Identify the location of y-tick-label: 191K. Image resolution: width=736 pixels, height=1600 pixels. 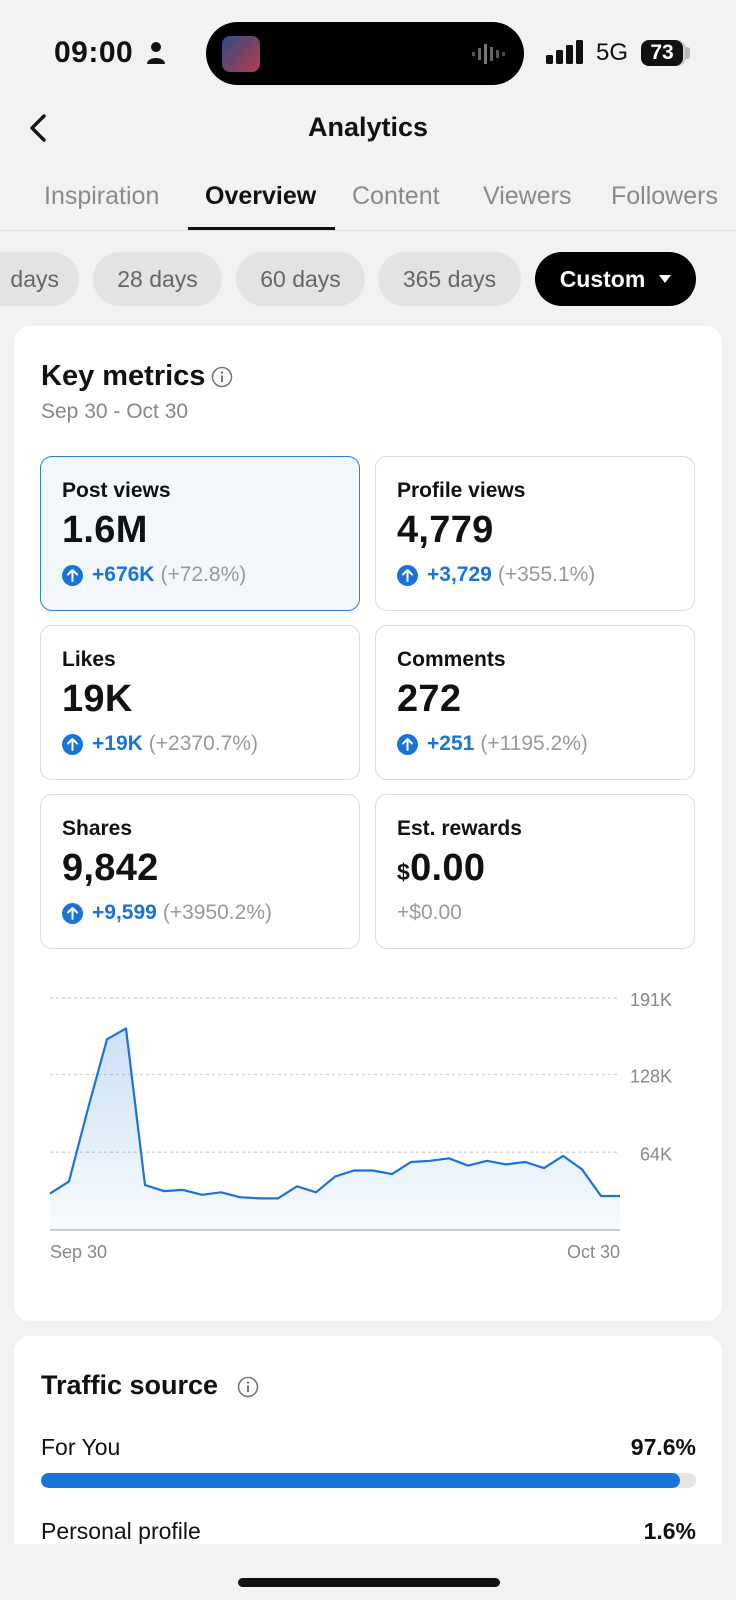
(651, 1000).